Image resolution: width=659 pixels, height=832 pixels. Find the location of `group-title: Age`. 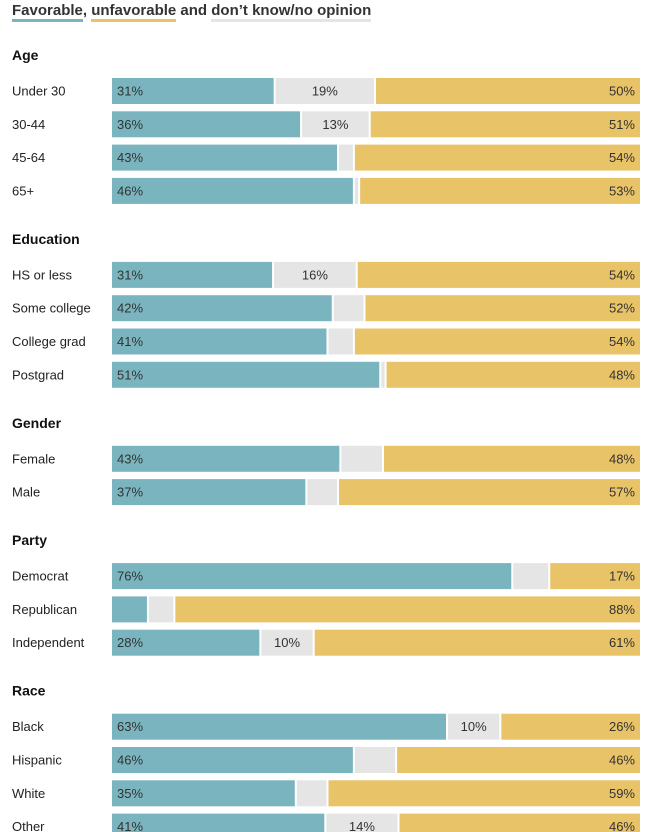

group-title: Age is located at coordinates (25, 55).